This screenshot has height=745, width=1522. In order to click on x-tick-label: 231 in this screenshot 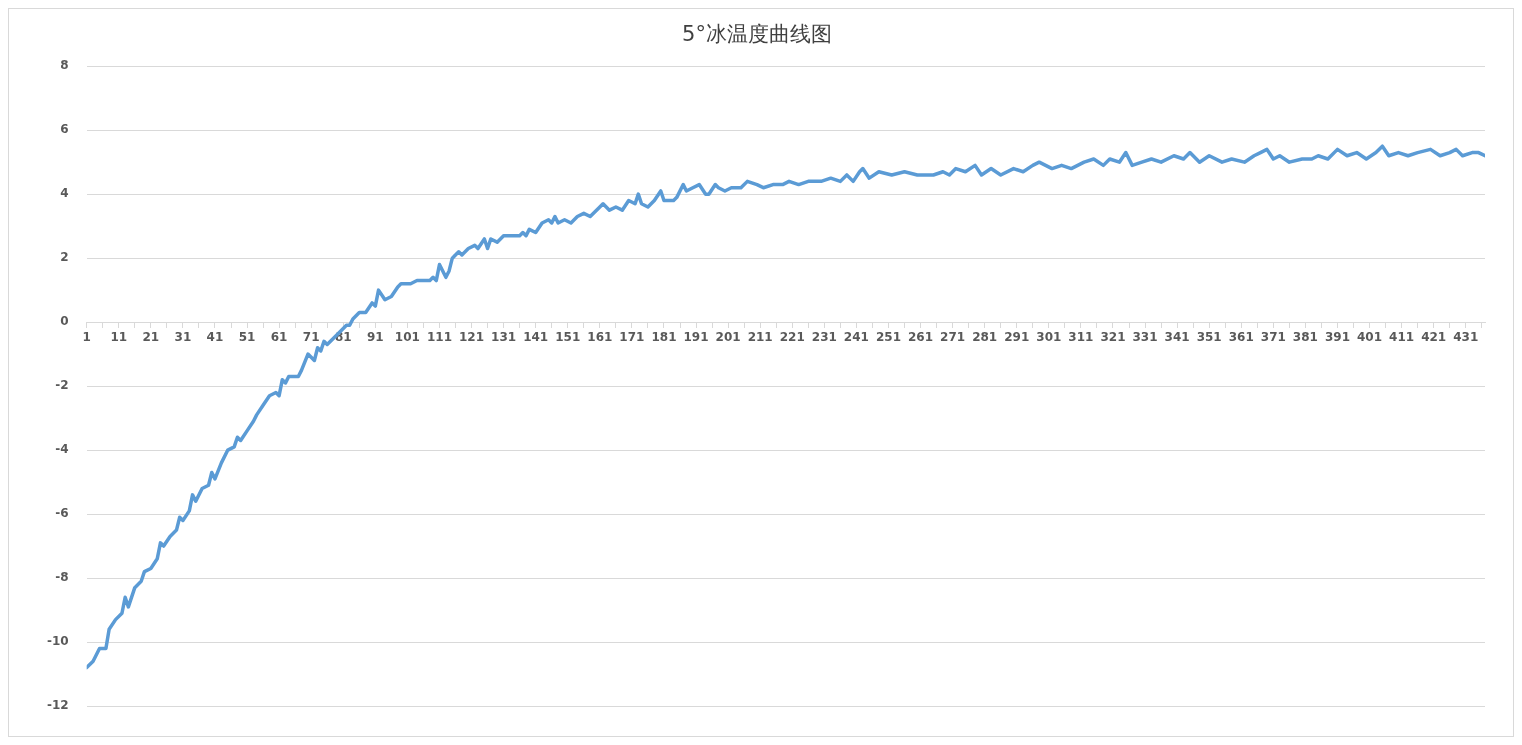, I will do `click(824, 337)`.